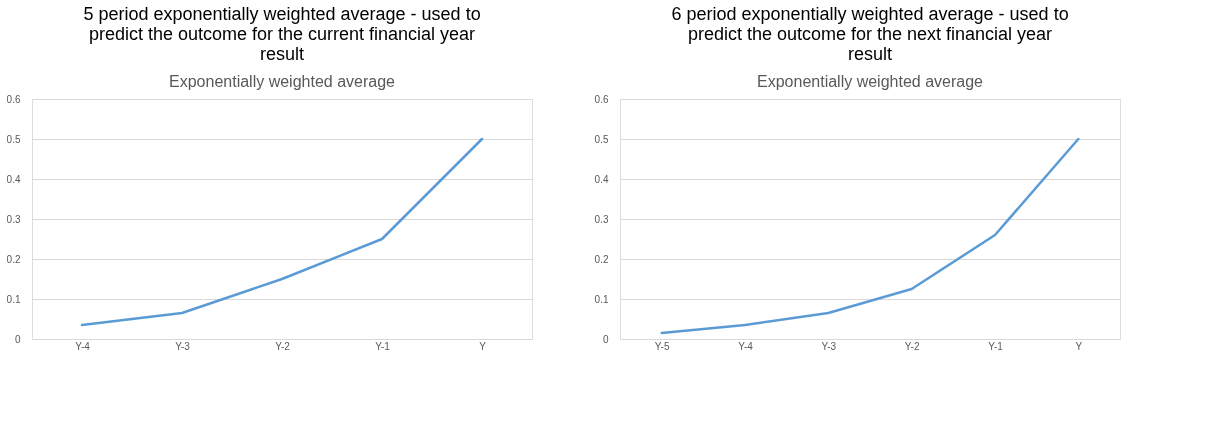  Describe the element at coordinates (662, 346) in the screenshot. I see `x-tick-label: Y-5` at that location.